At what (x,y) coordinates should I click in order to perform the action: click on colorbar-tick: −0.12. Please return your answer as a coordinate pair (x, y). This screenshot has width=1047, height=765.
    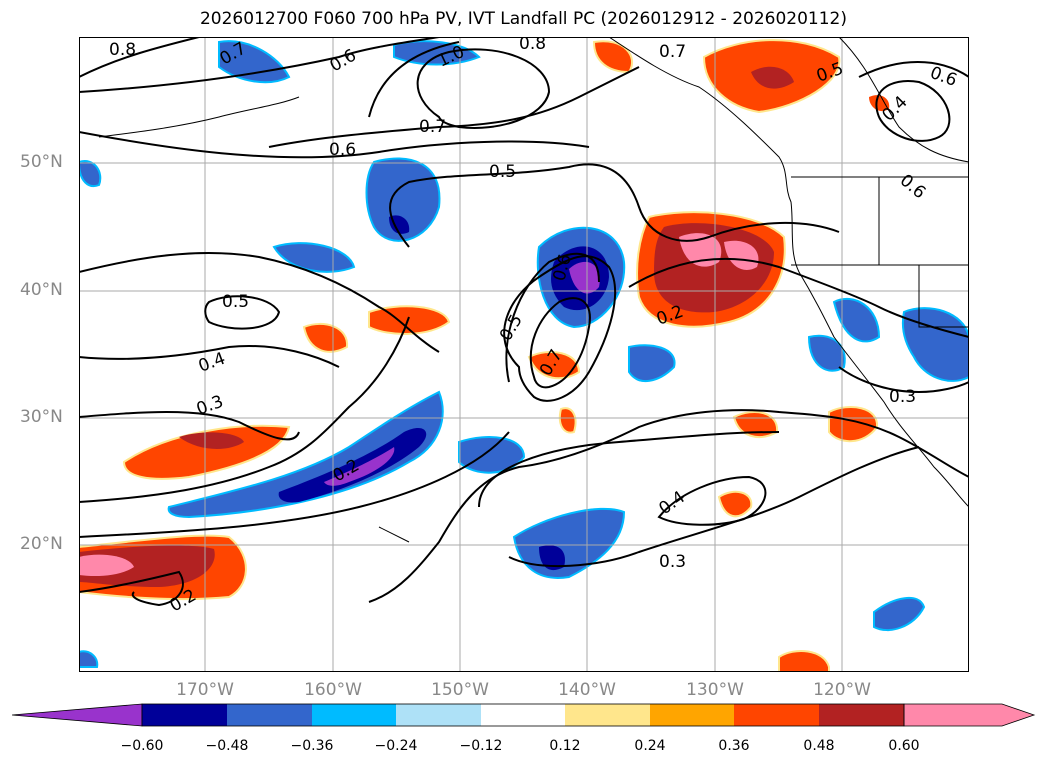
    Looking at the image, I should click on (481, 746).